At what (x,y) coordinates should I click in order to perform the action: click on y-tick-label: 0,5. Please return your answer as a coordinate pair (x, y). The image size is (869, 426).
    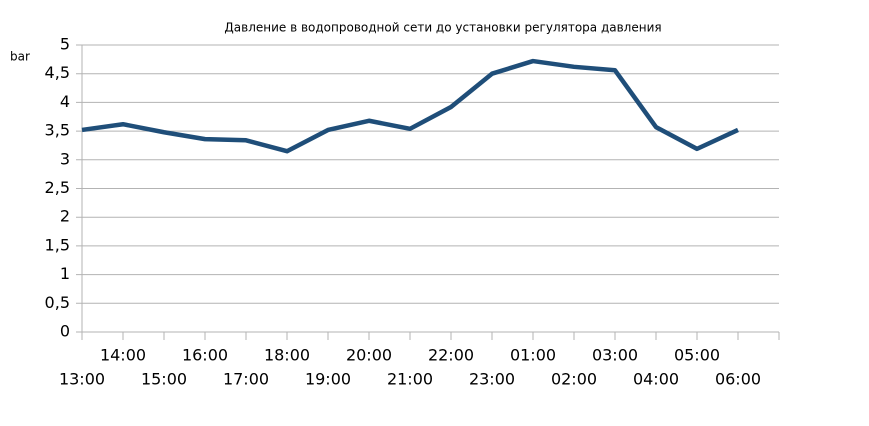
    Looking at the image, I should click on (57, 302).